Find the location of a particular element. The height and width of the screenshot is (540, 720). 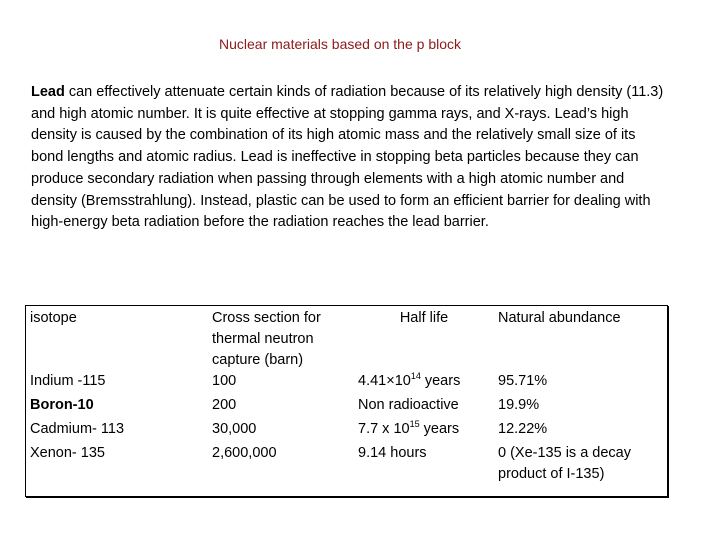

cell-cross-section: 200 is located at coordinates (224, 405).